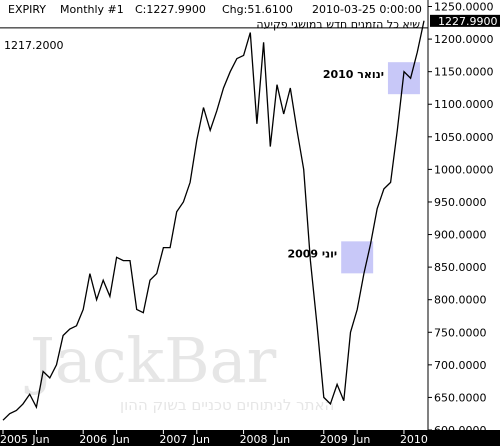 The image size is (500, 446). What do you see at coordinates (93, 439) in the screenshot?
I see `x-tick-label: 2006` at bounding box center [93, 439].